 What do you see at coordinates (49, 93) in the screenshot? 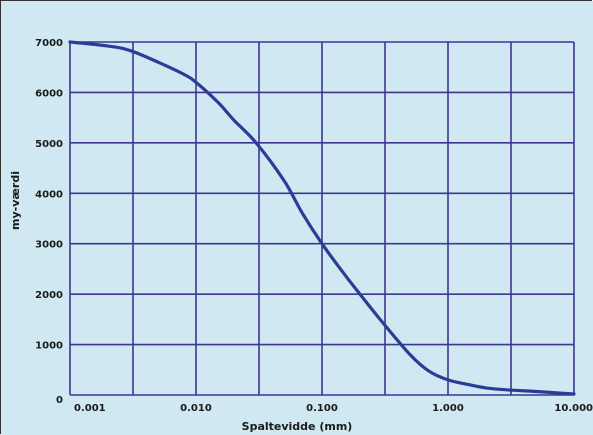
I see `y-tick-label: 6000` at bounding box center [49, 93].